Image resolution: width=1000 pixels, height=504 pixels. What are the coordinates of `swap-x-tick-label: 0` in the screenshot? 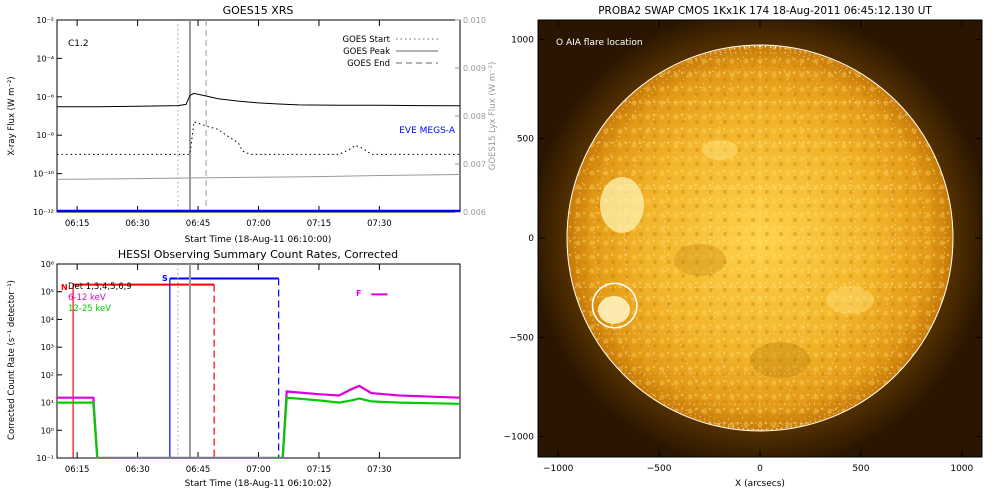 It's located at (760, 469).